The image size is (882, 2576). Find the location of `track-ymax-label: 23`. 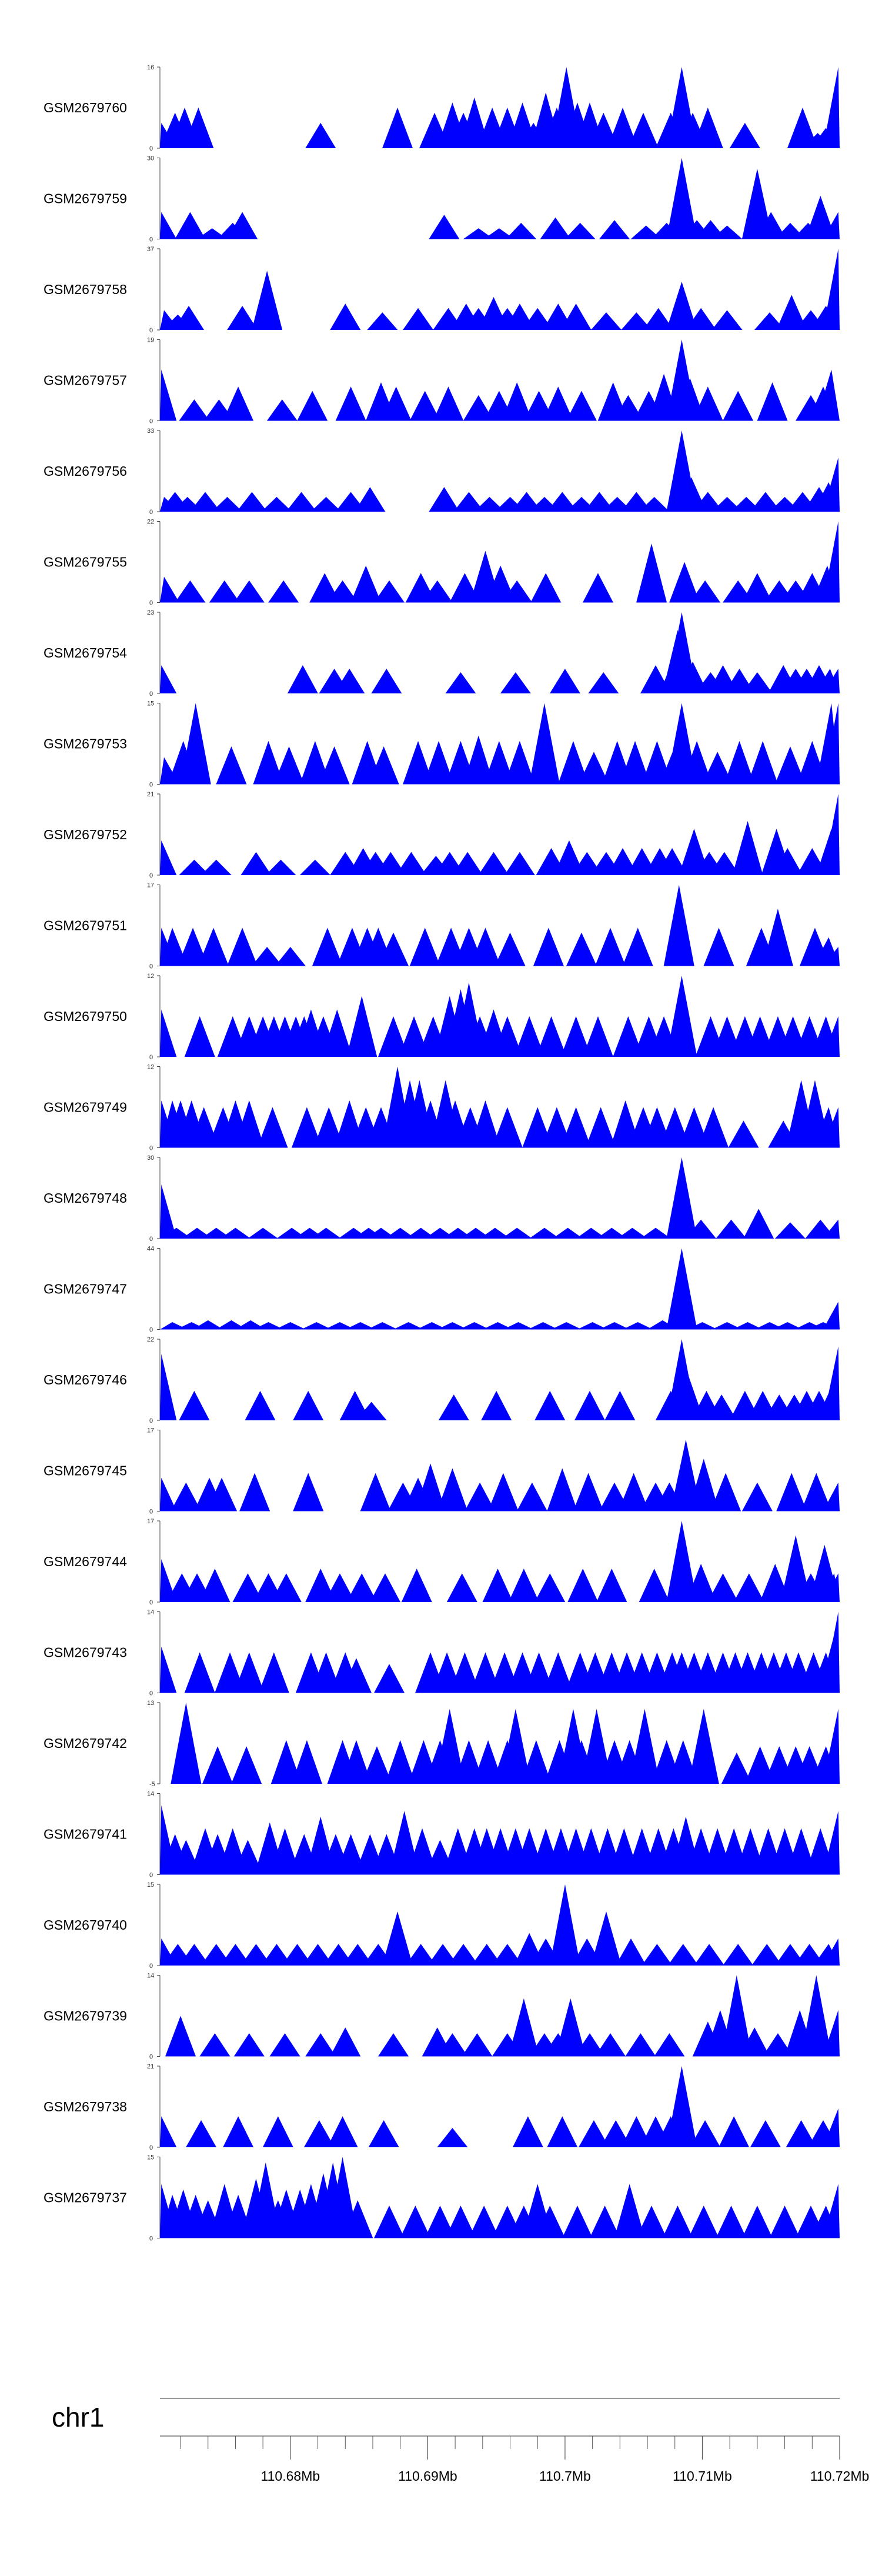

track-ymax-label: 23 is located at coordinates (150, 612).